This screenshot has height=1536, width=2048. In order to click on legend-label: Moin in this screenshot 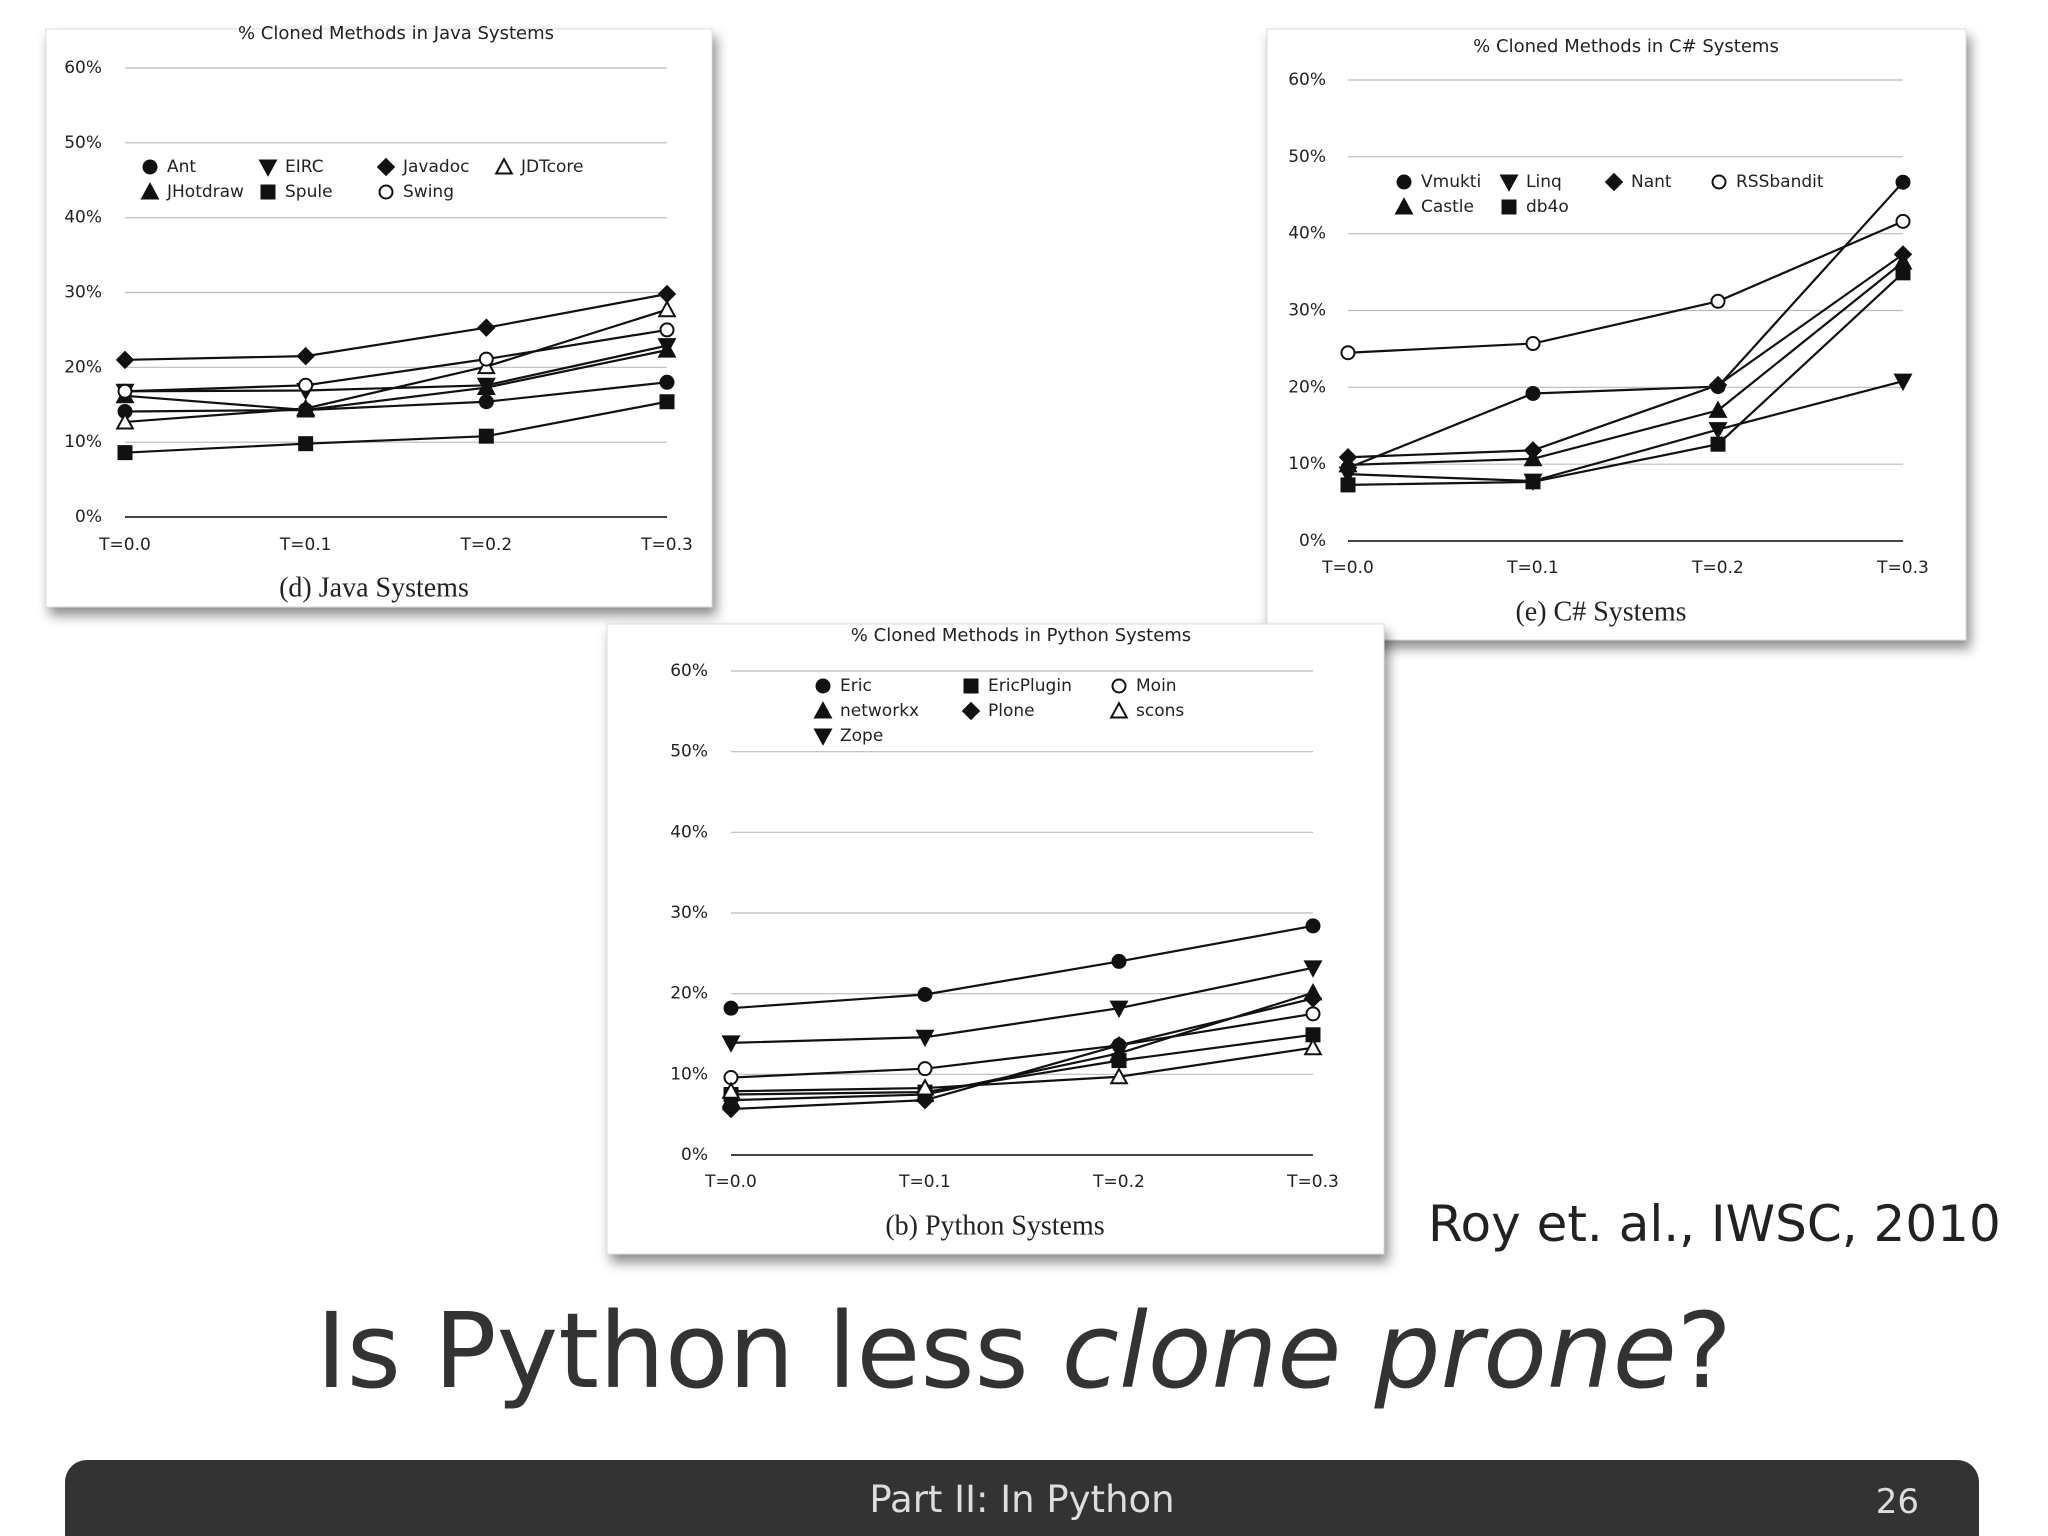, I will do `click(1156, 686)`.